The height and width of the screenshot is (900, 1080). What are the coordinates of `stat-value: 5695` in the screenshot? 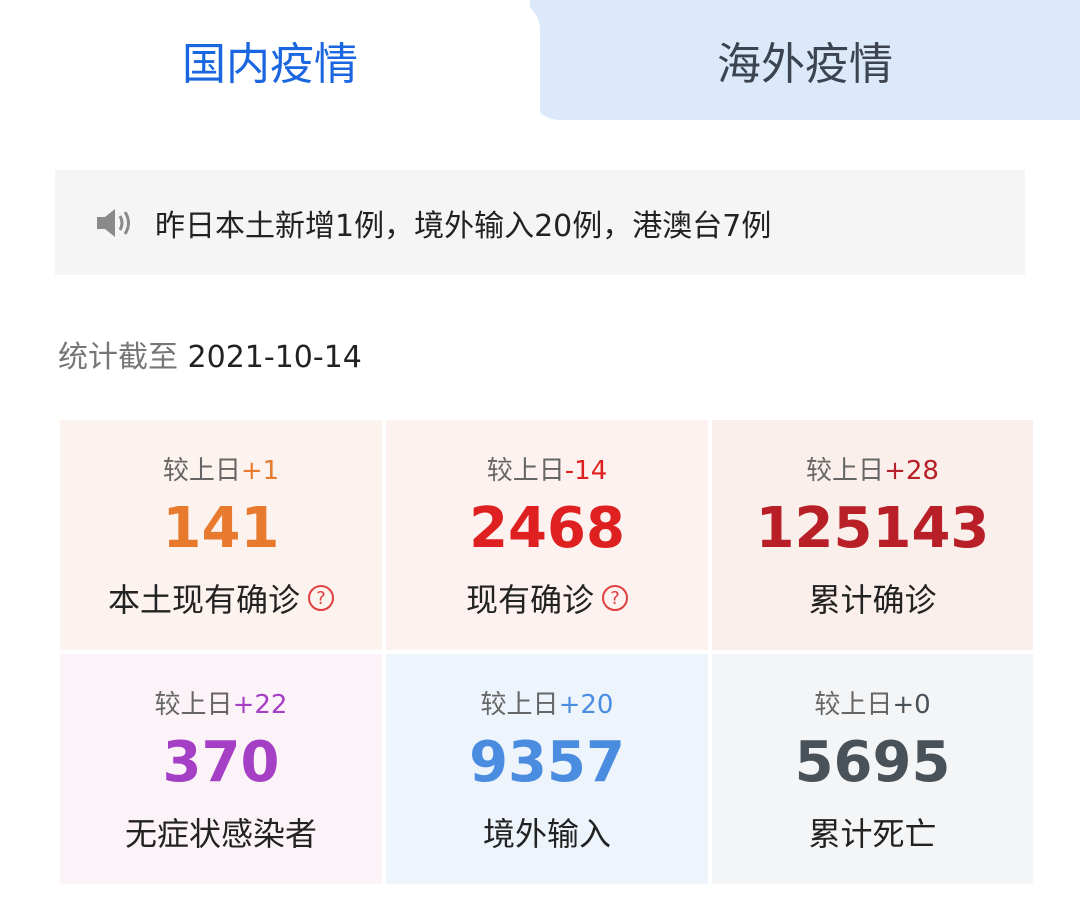 It's located at (872, 762).